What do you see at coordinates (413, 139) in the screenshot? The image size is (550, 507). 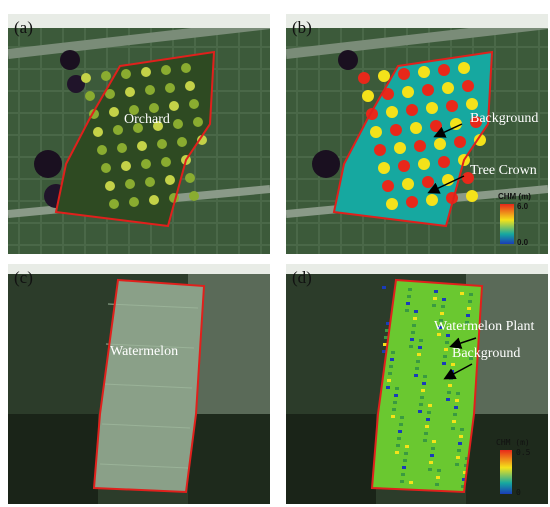 I see `orchard-chm-boundary` at bounding box center [413, 139].